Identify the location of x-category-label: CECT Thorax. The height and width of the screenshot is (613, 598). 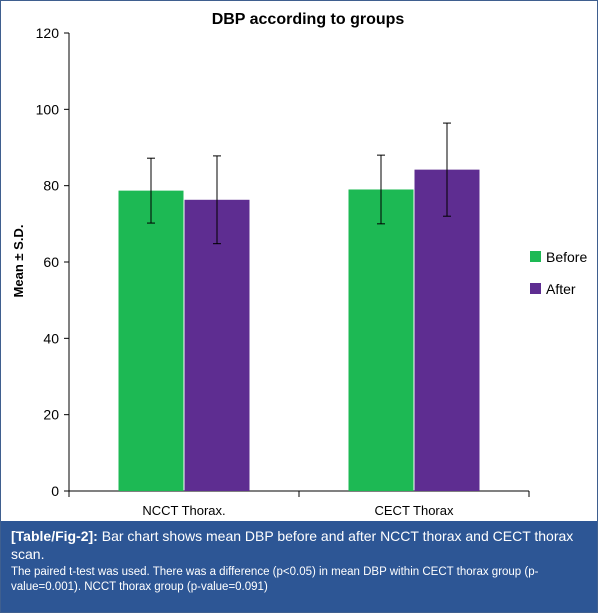
(414, 510).